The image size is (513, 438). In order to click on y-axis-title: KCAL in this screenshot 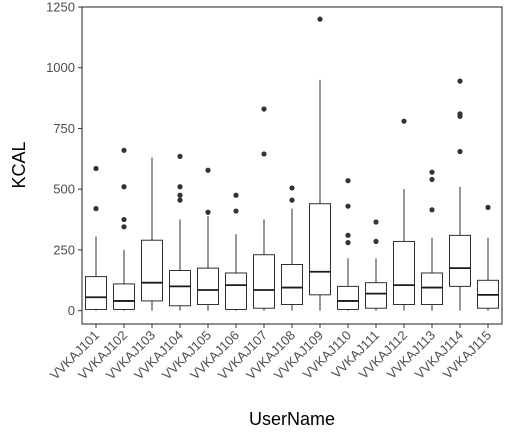, I will do `click(19, 164)`.